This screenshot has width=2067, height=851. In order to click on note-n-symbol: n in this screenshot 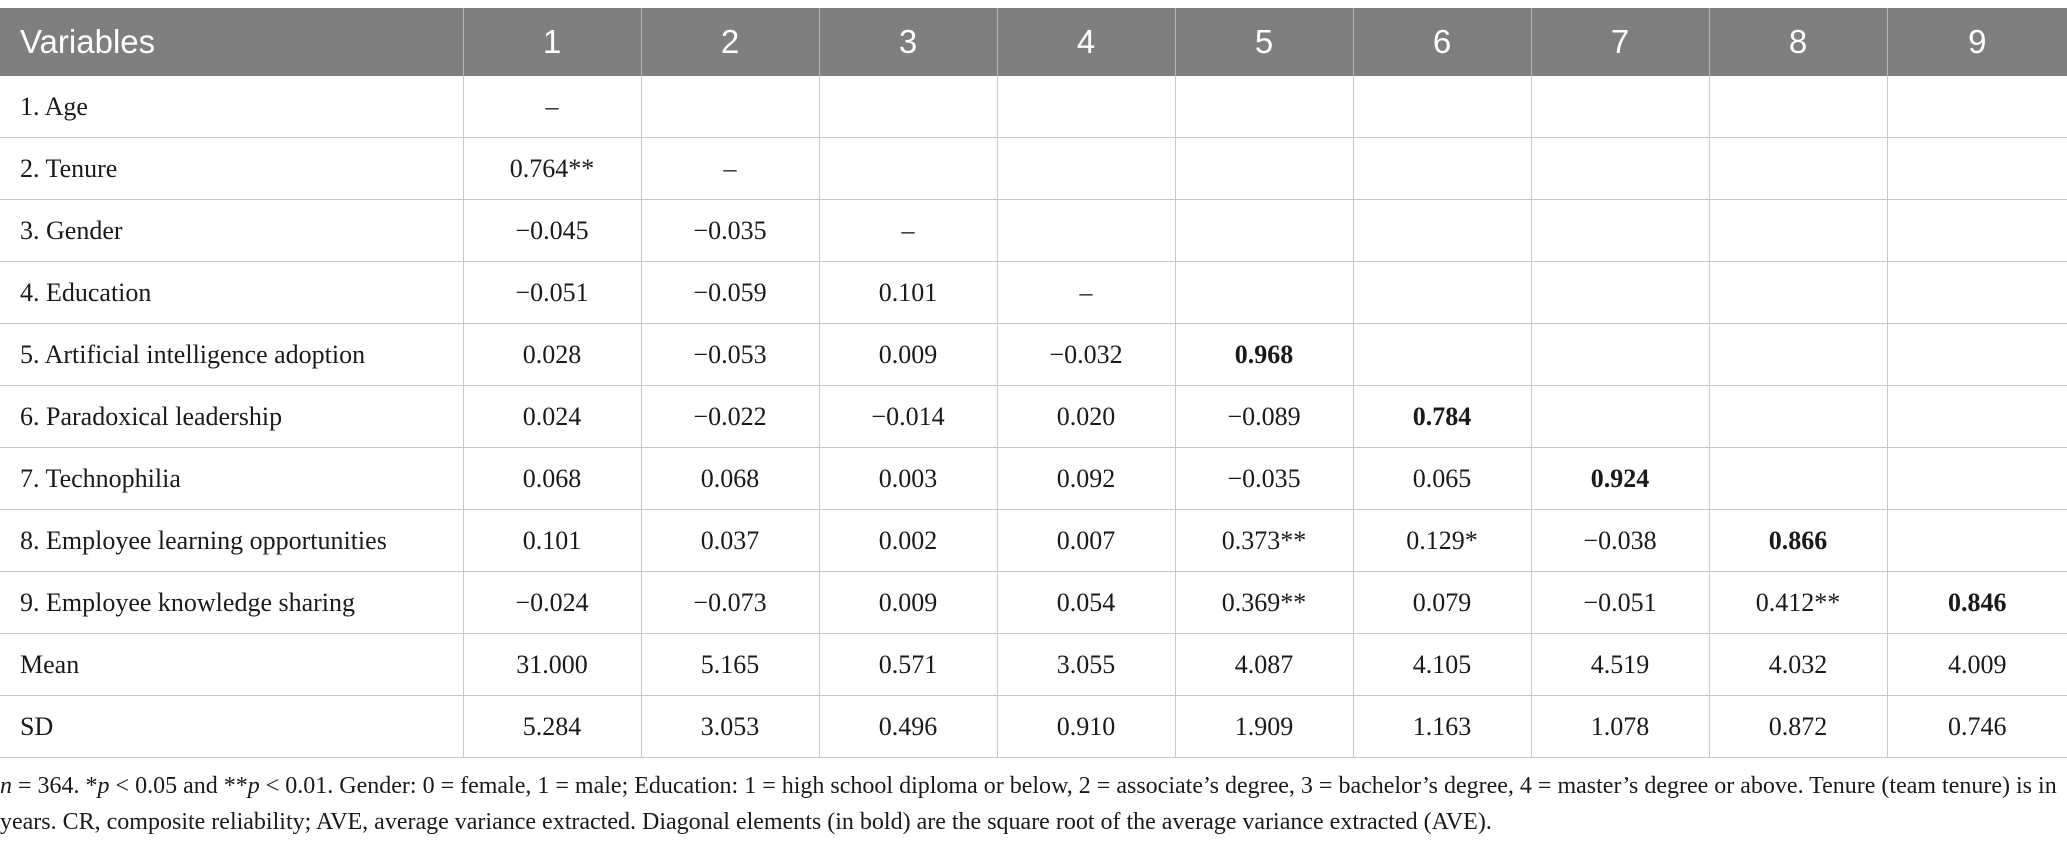, I will do `click(6, 786)`.